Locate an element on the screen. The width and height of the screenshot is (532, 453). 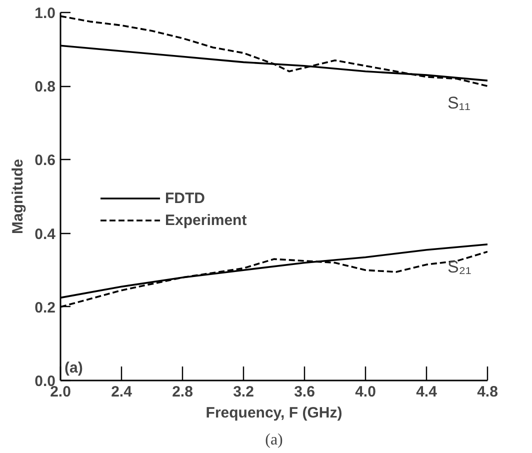
x-tick-label: 3.2 is located at coordinates (243, 392).